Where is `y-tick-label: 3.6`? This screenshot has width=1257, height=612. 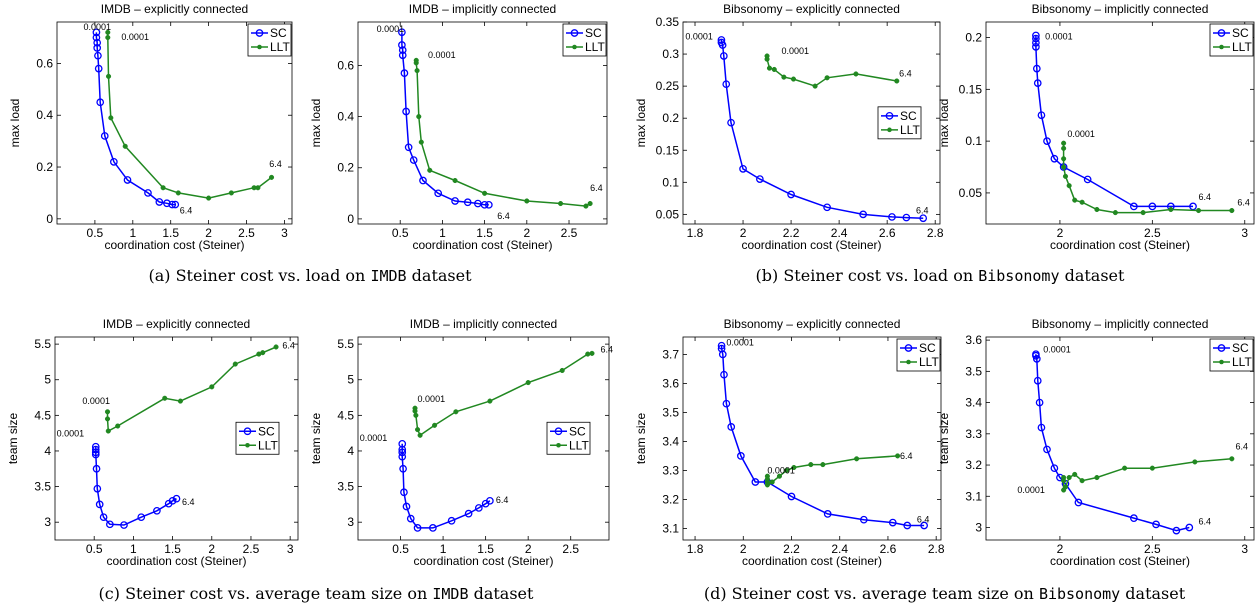
y-tick-label: 3.6 is located at coordinates (973, 340).